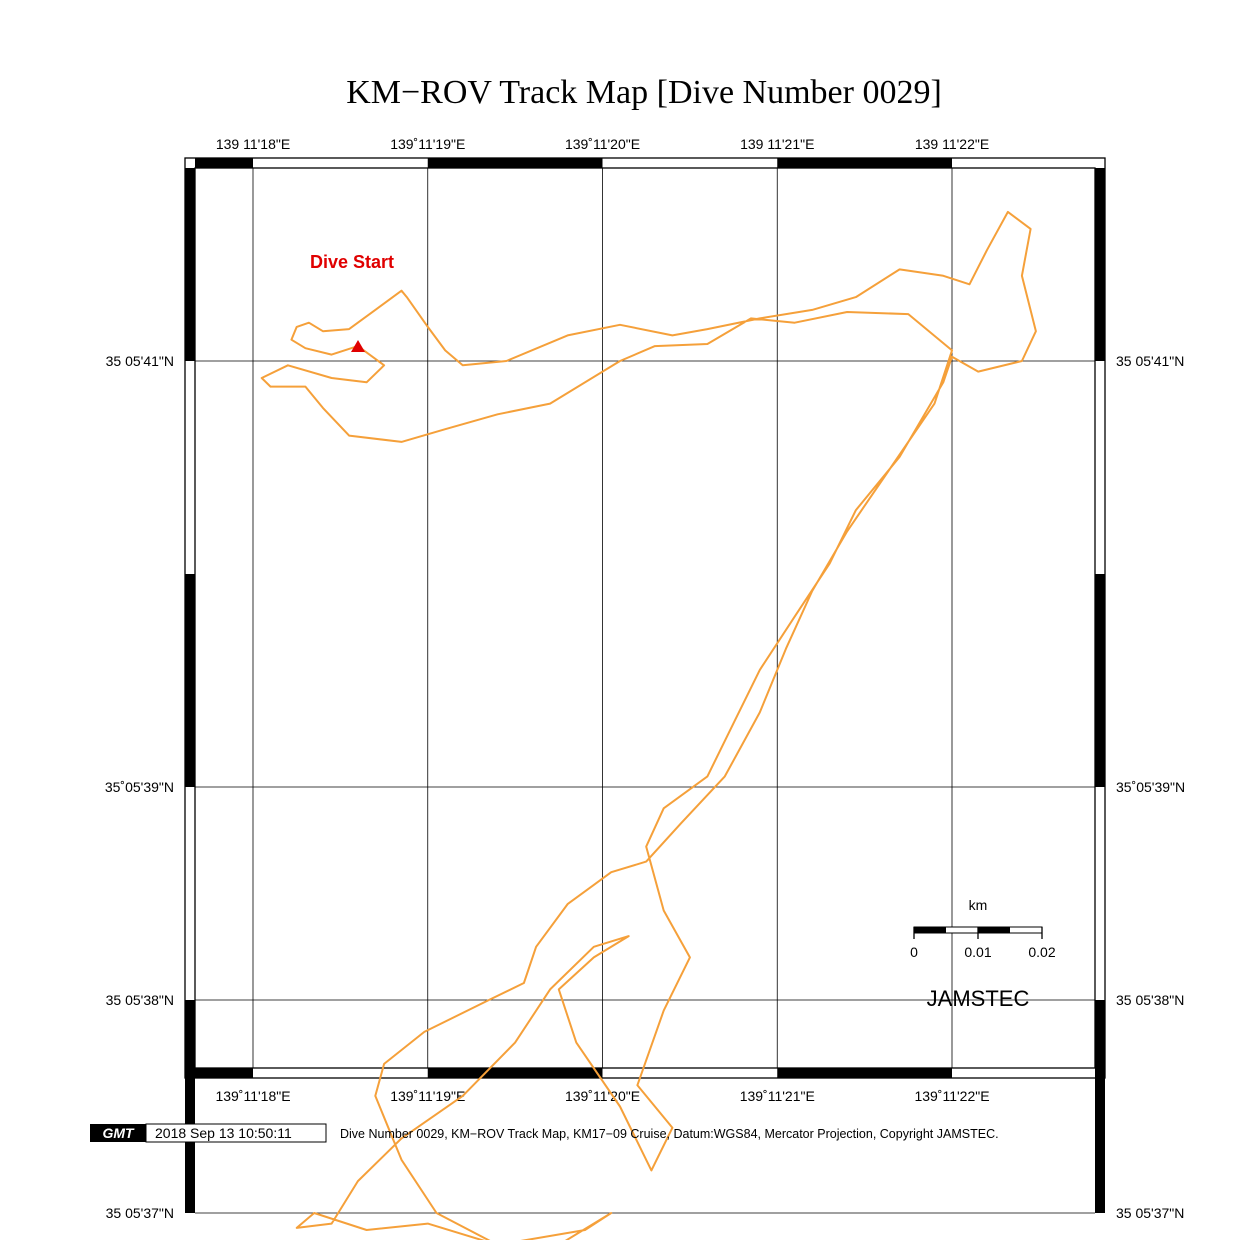  Describe the element at coordinates (602, 144) in the screenshot. I see `top-lon-label: 139˚11'20"E` at that location.